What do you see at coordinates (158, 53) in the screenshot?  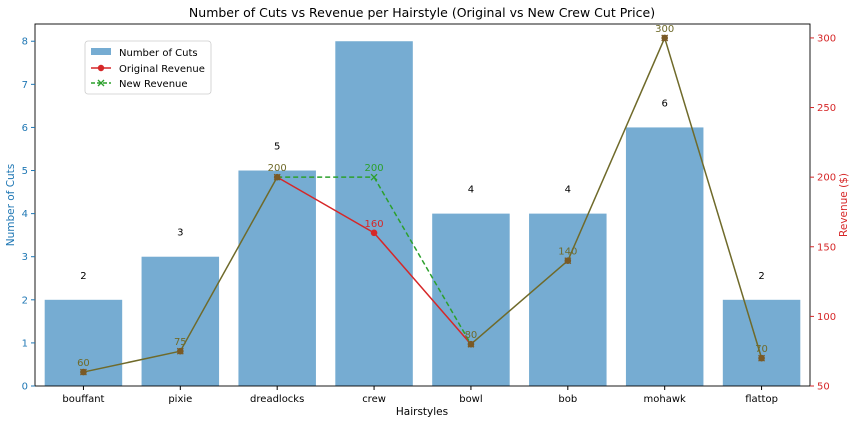 I see `legend-label-number-of-cuts: Number of Cuts` at bounding box center [158, 53].